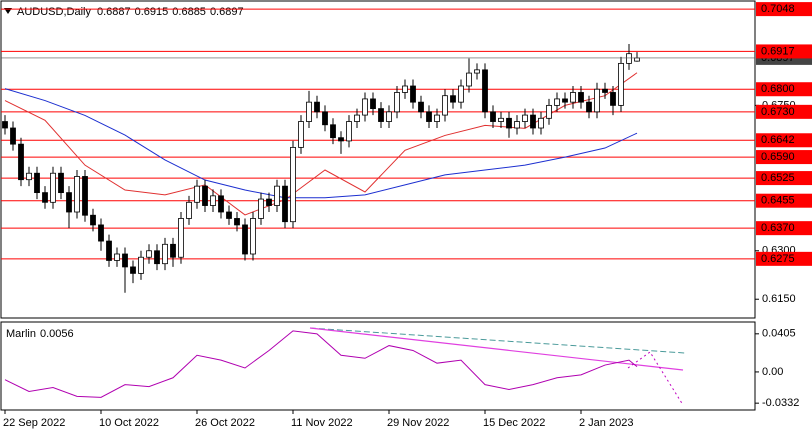  I want to click on x-tick-label: 22 Sep 2022, so click(34, 423).